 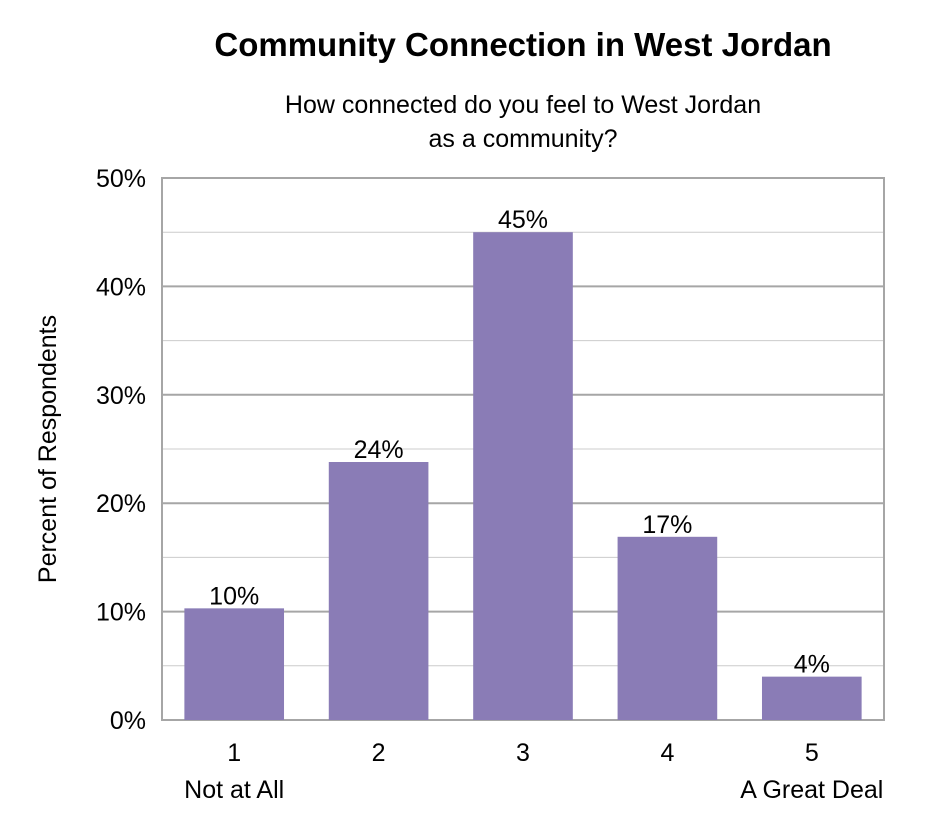 What do you see at coordinates (121, 613) in the screenshot?
I see `y-tick-label: 10%` at bounding box center [121, 613].